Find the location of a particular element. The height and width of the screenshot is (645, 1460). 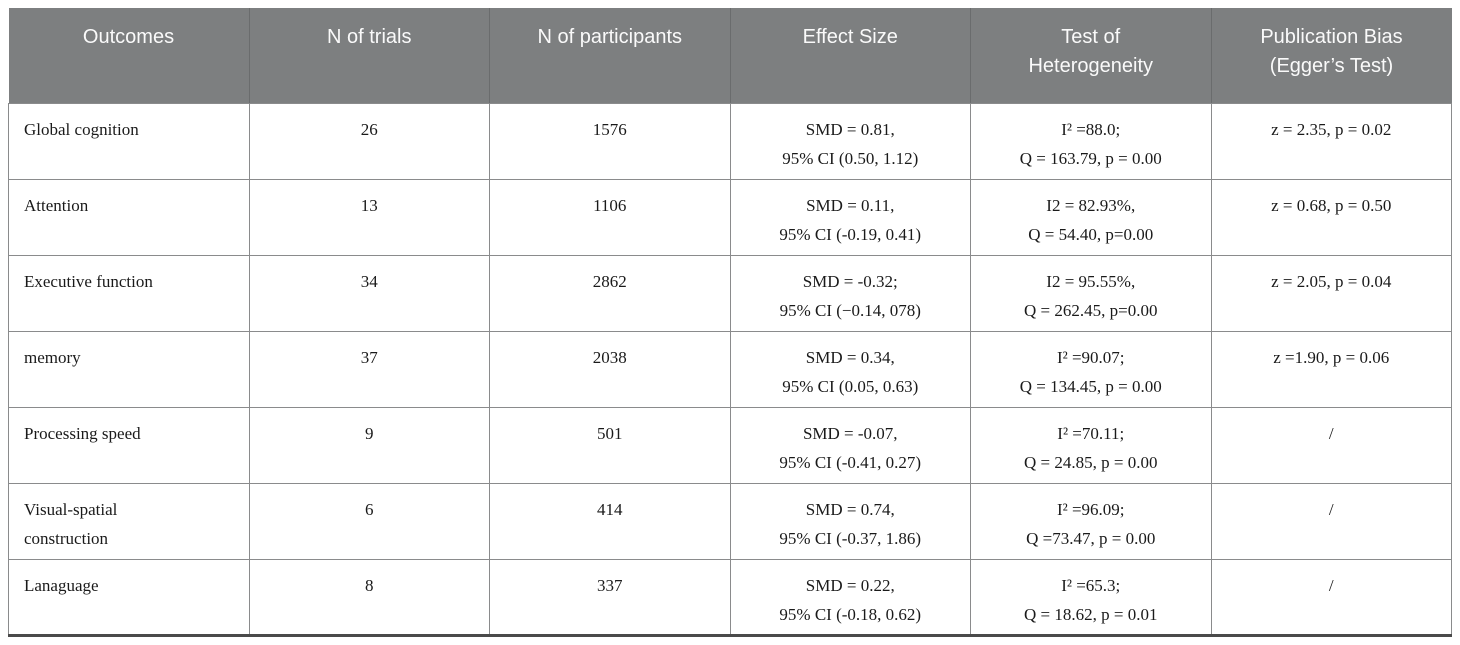

publication-bias-cell: z = 2.35, p = 0.02 is located at coordinates (1331, 141).